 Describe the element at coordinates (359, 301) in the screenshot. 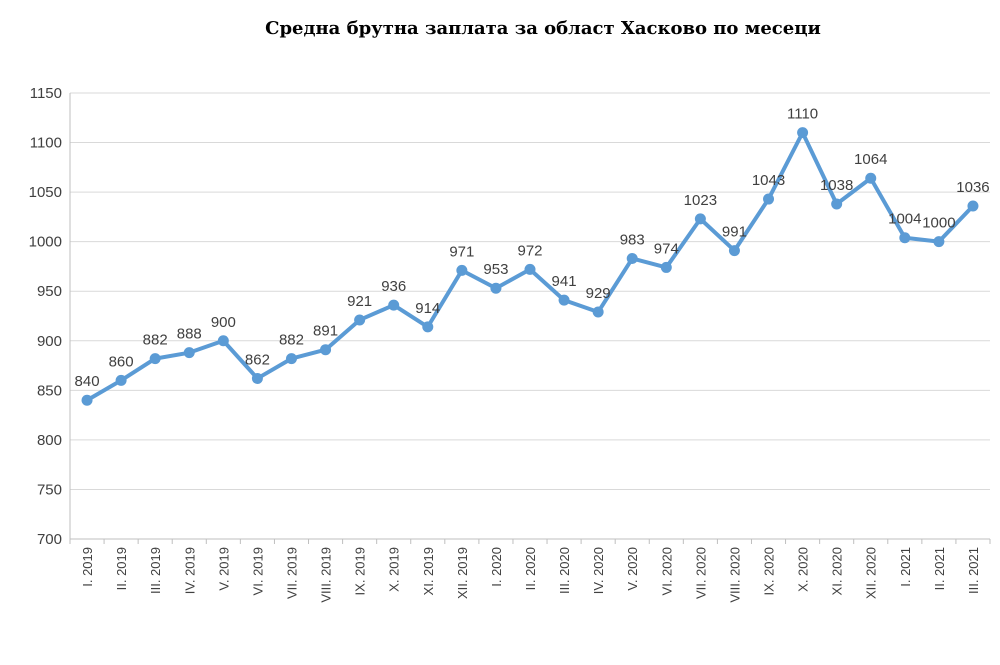

I see `data-label: 921` at that location.